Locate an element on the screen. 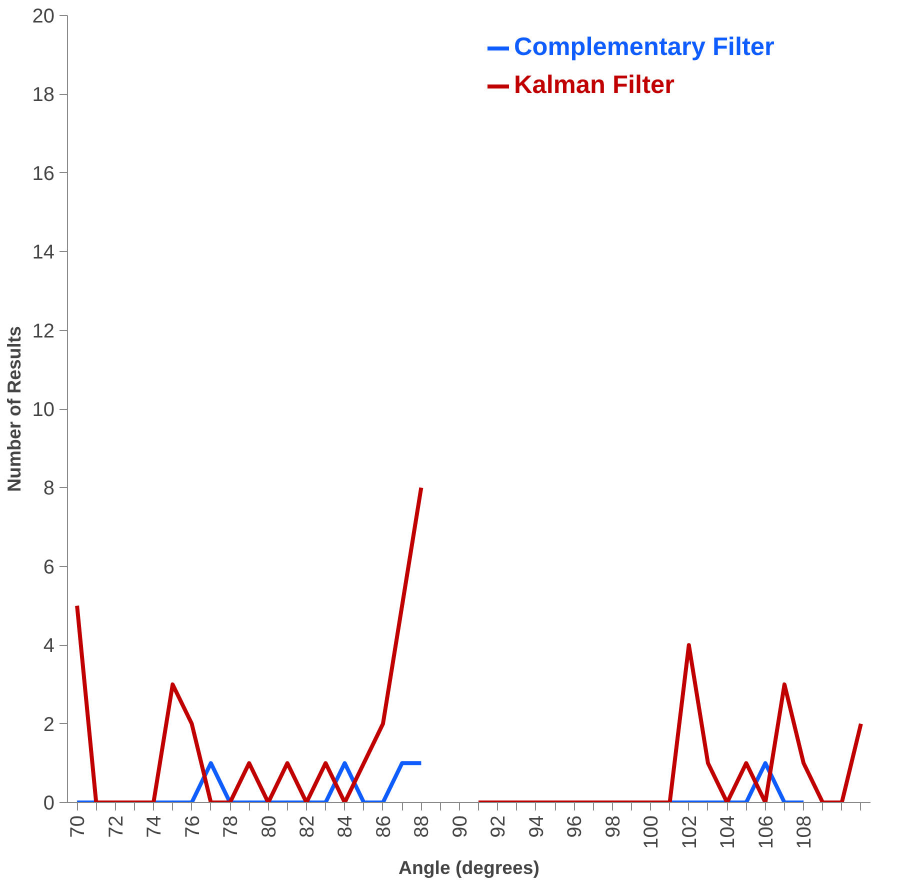 Image resolution: width=900 pixels, height=886 pixels. x-tick-label: 88 is located at coordinates (422, 826).